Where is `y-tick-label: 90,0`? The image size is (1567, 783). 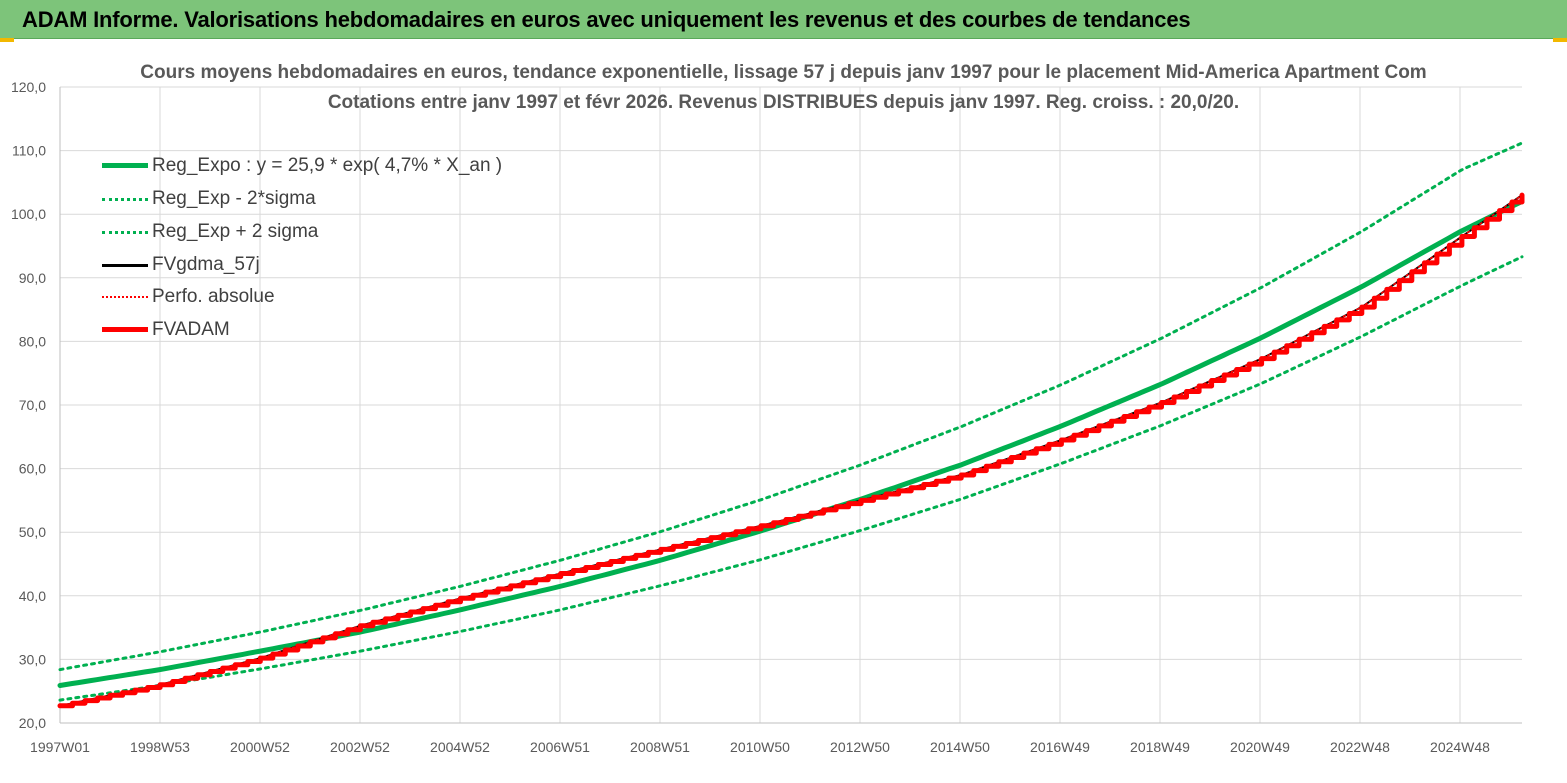
y-tick-label: 90,0 is located at coordinates (32, 278).